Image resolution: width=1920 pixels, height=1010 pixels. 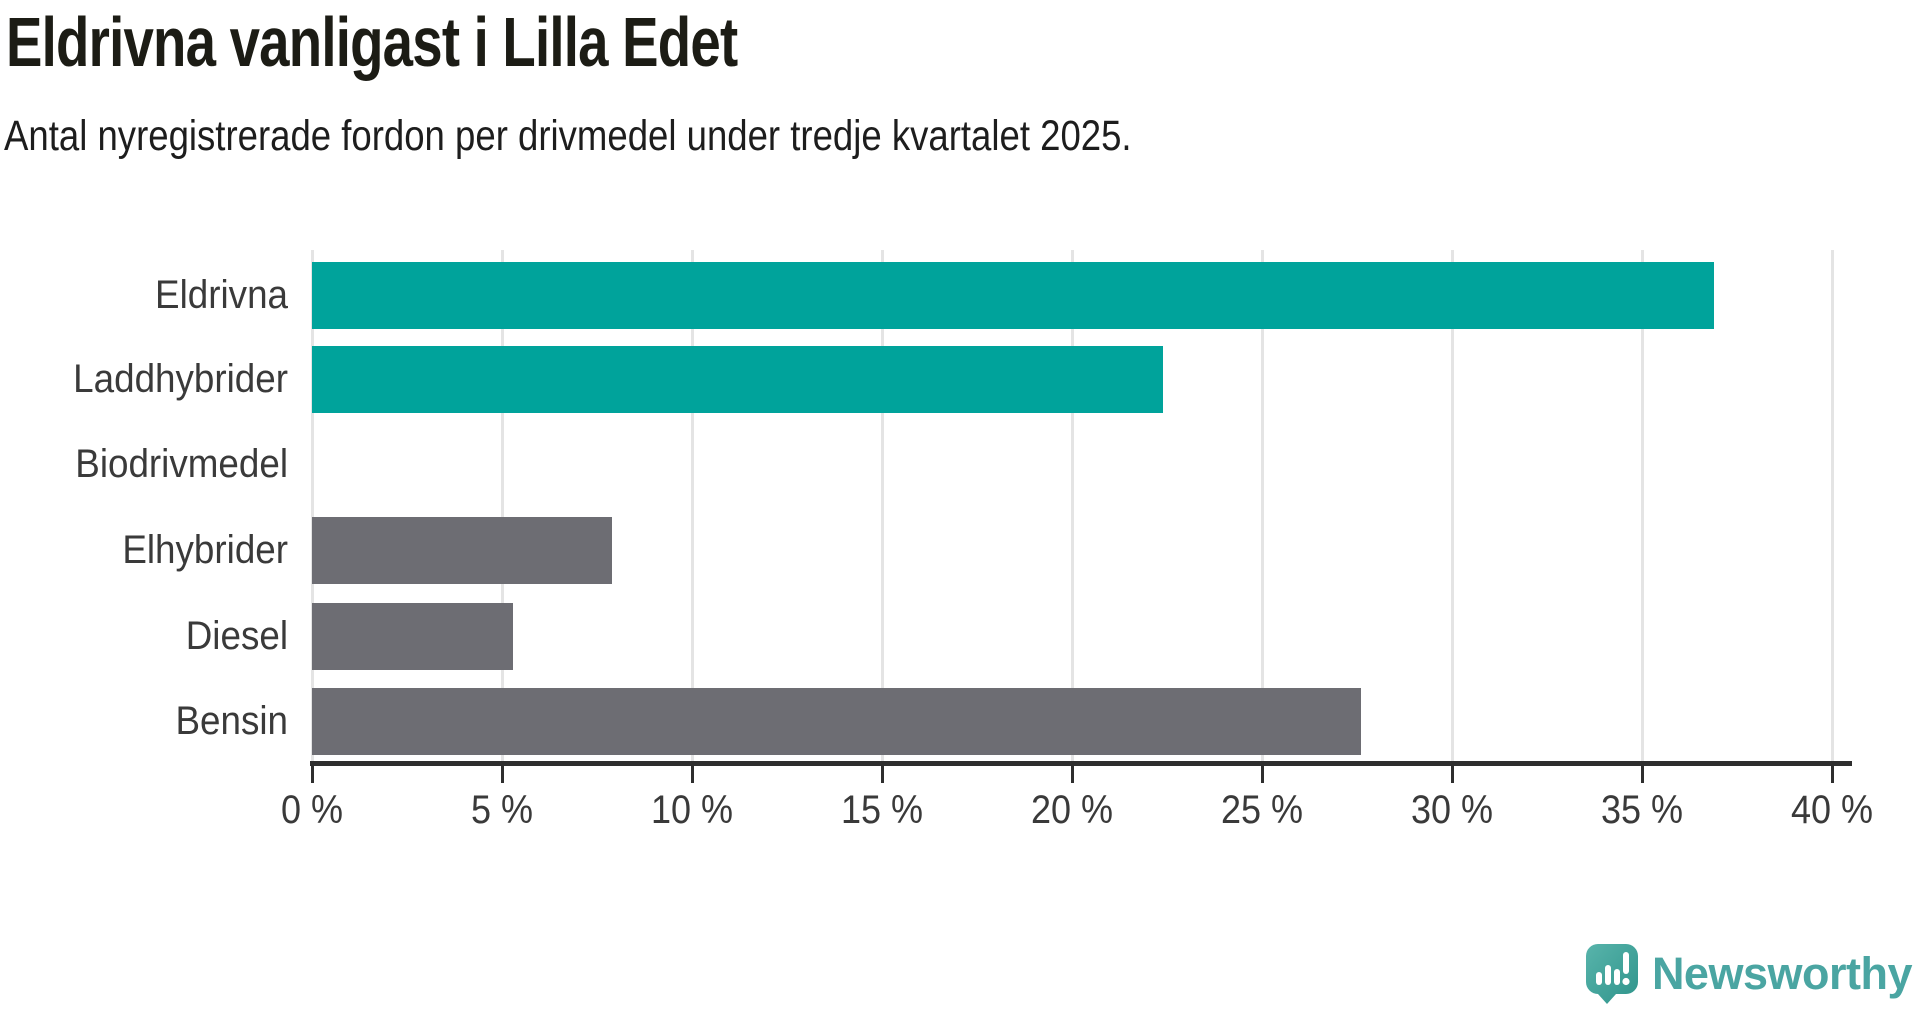 What do you see at coordinates (1832, 810) in the screenshot?
I see `axis-tick-label: 40 %` at bounding box center [1832, 810].